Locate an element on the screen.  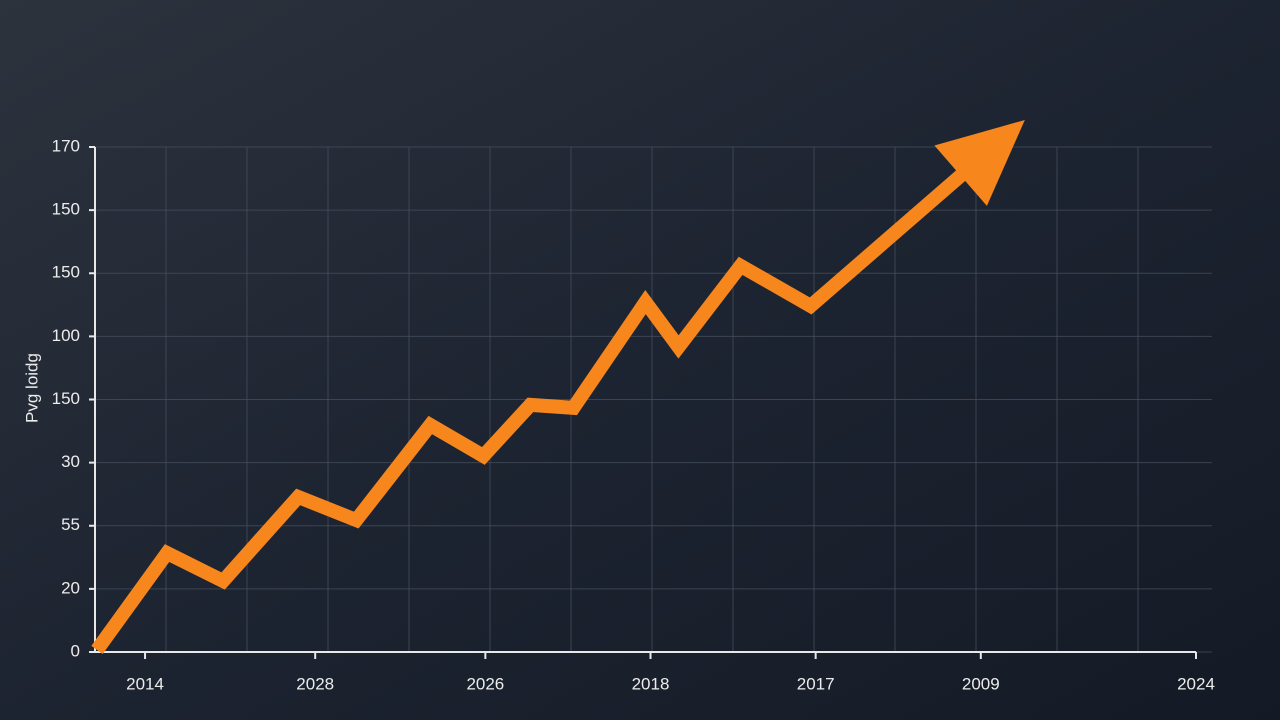
x-tick-label: 2009 is located at coordinates (981, 683).